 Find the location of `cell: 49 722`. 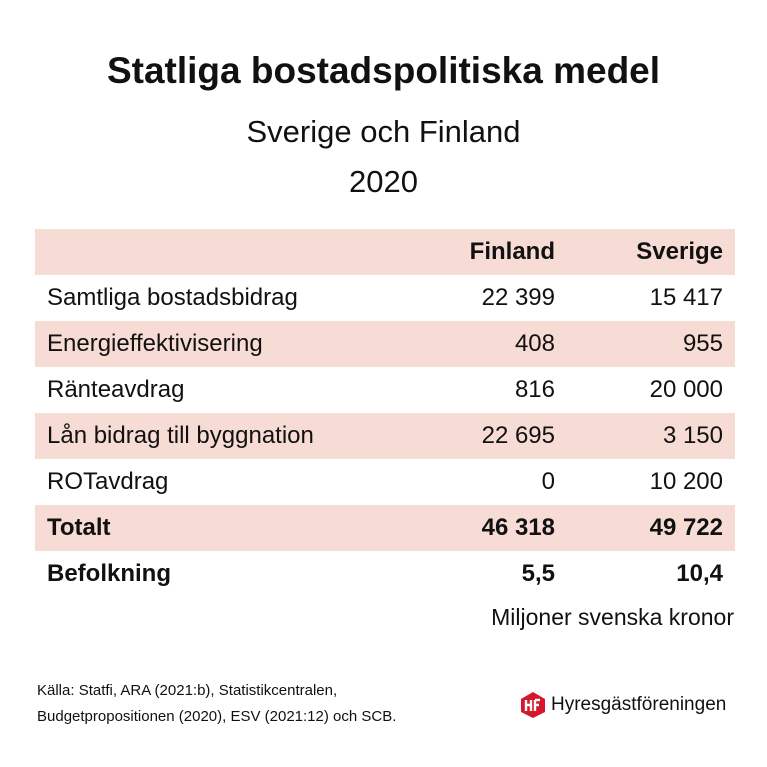

cell: 49 722 is located at coordinates (686, 527).